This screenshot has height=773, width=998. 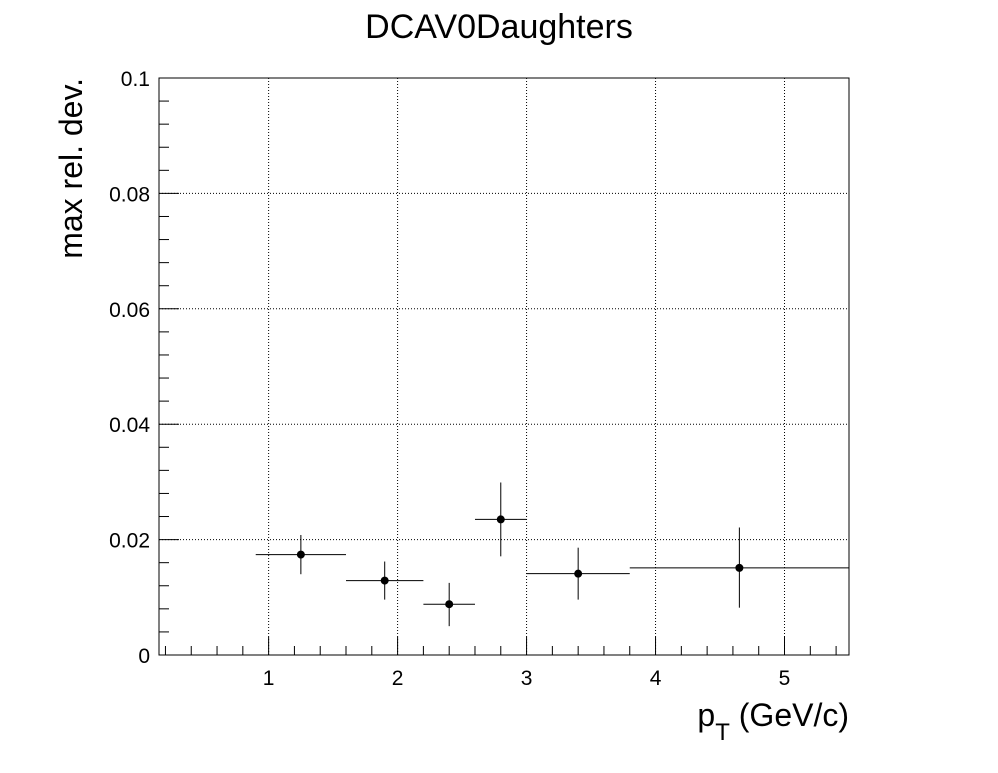 I want to click on x-axis-label-rest: (GeV/c), so click(x=789, y=715).